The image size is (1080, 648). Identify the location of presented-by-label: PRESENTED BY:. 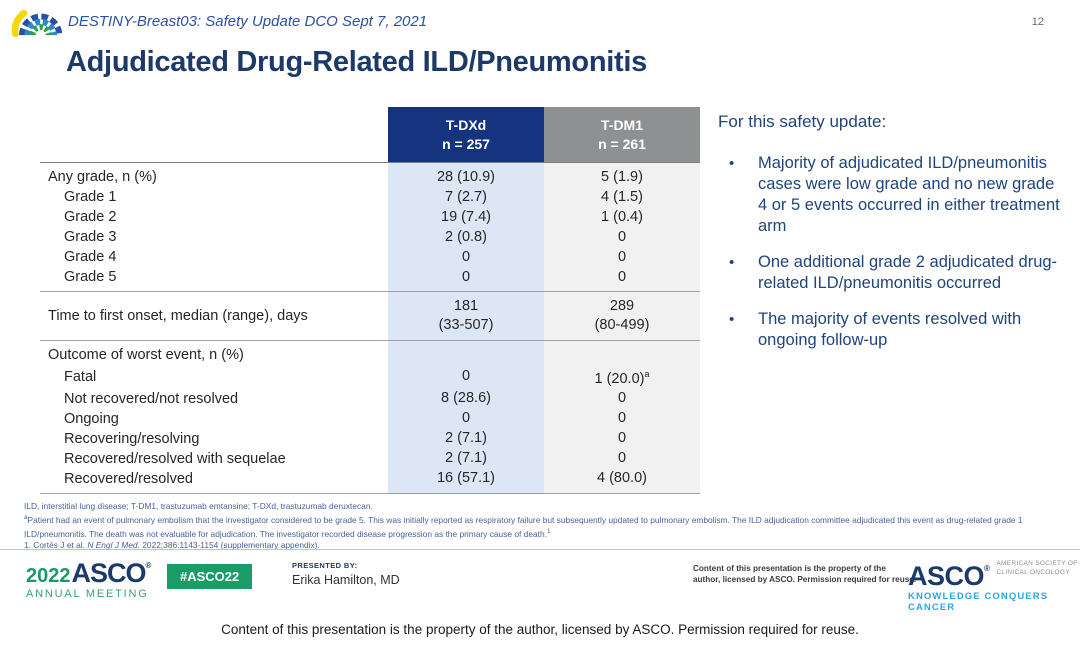
(325, 565).